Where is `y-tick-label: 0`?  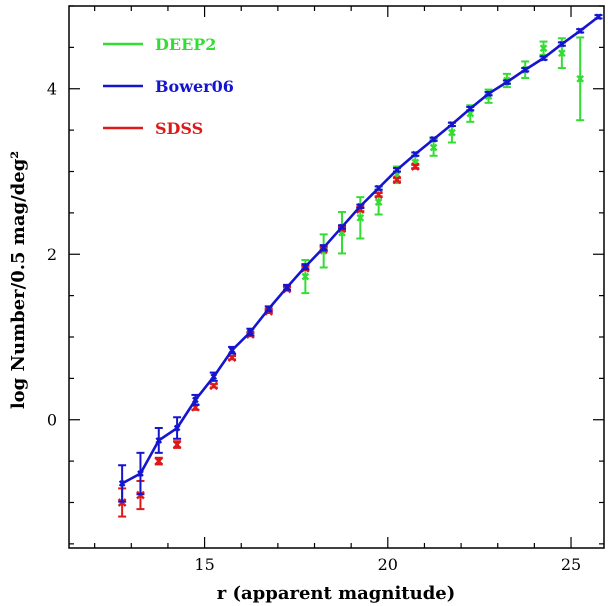 y-tick-label: 0 is located at coordinates (52, 420).